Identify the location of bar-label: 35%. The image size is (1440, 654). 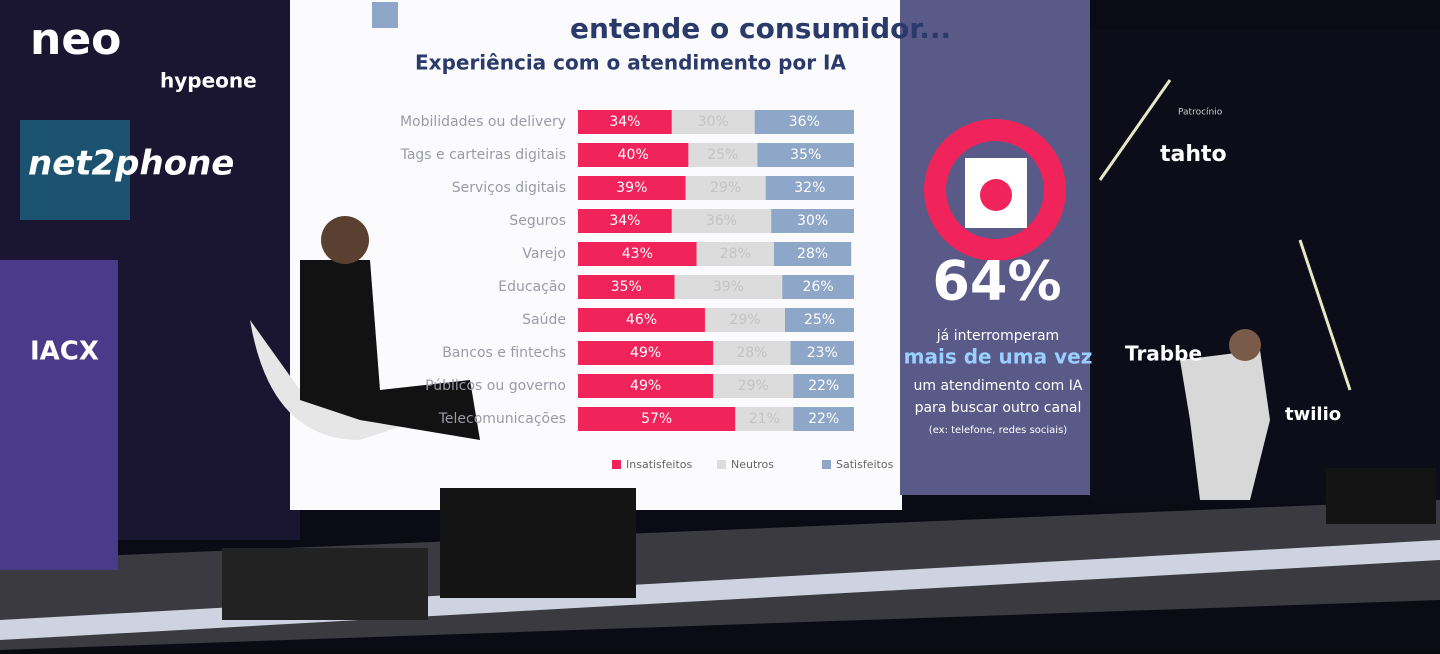
(626, 287).